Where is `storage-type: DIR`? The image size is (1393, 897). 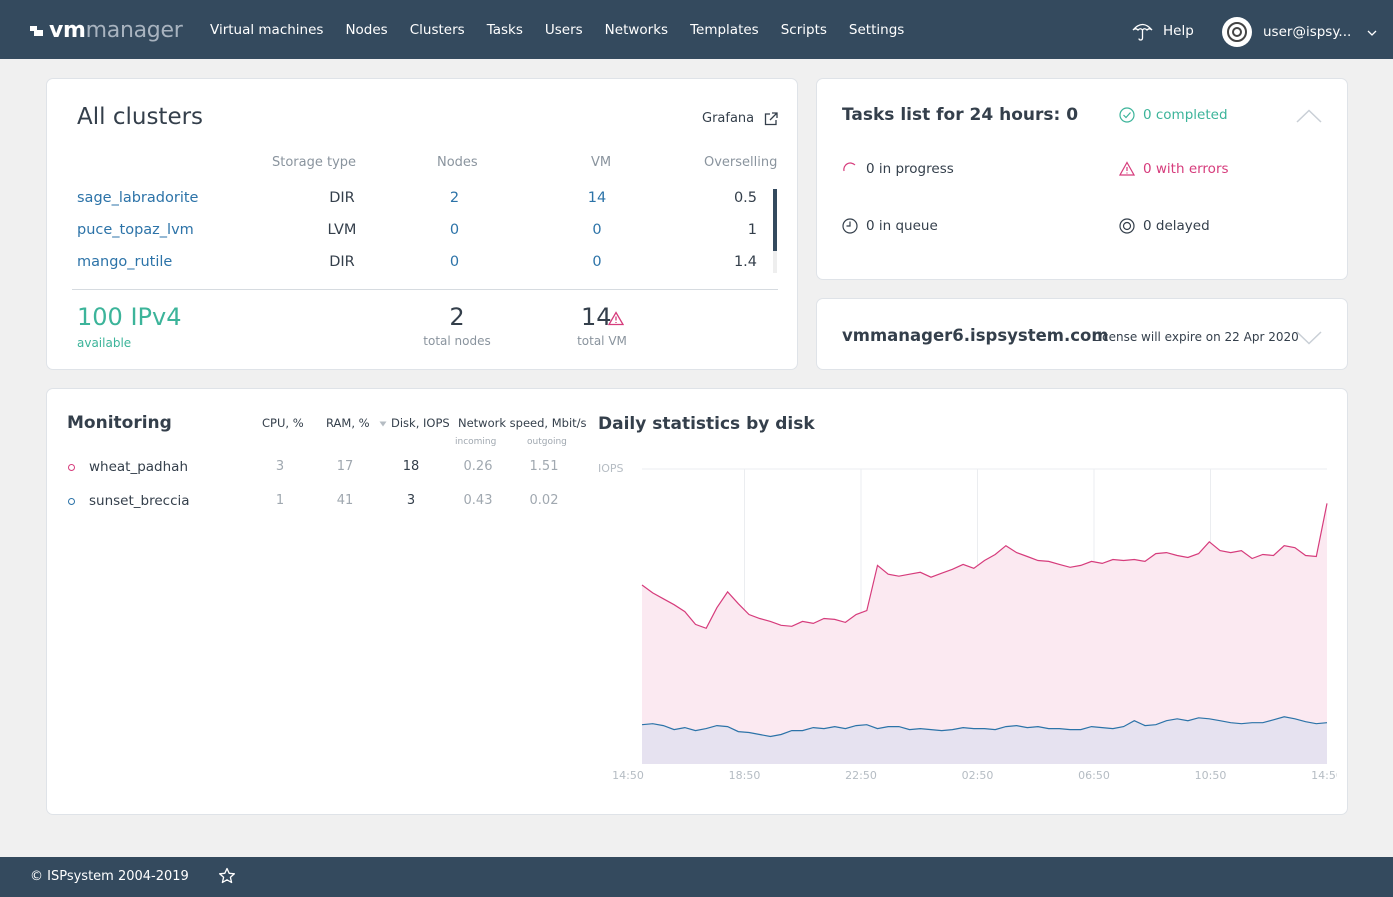
storage-type: DIR is located at coordinates (342, 198).